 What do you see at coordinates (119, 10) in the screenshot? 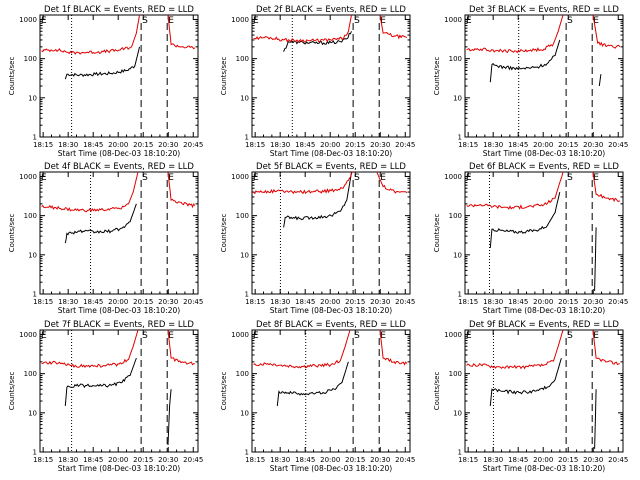
I see `panel-title: Det 1f BLACK = Events, RED = LLD` at bounding box center [119, 10].